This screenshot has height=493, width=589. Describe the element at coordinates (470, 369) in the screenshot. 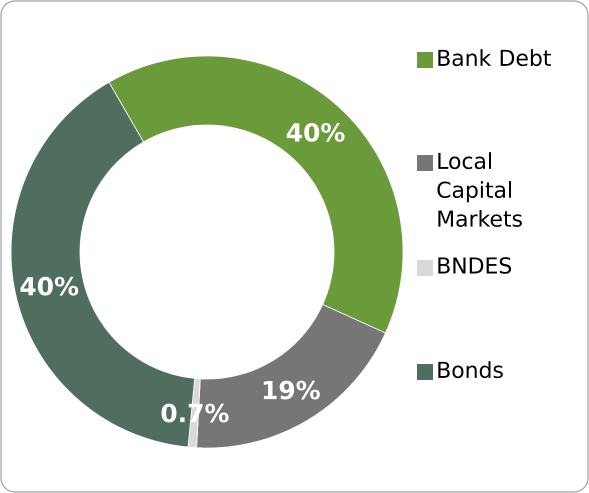

I see `legend-label: Bonds` at that location.